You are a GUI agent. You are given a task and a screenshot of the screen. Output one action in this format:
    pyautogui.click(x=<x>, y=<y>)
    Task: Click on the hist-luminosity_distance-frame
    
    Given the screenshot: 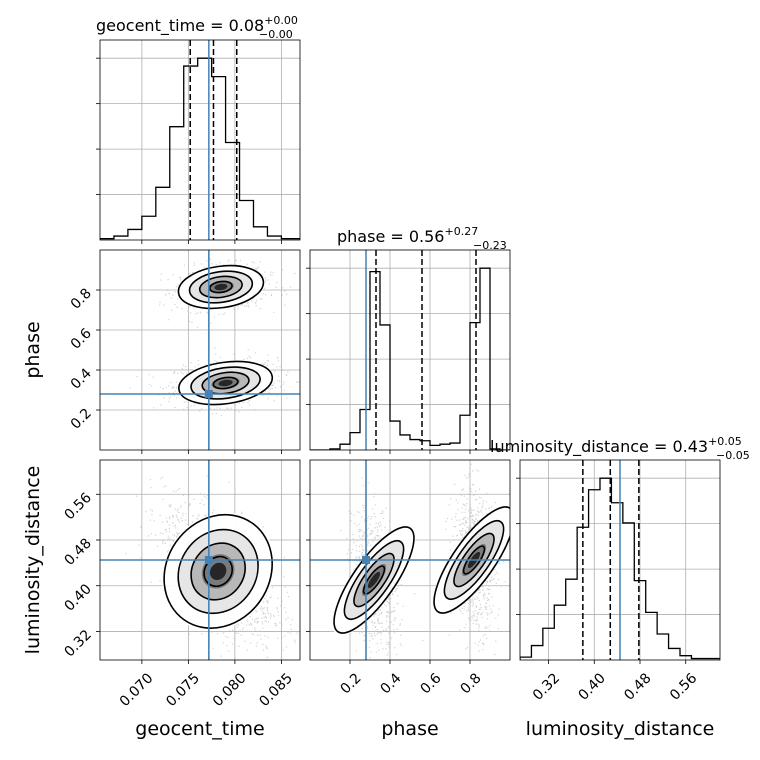 What is the action you would take?
    pyautogui.click(x=620, y=560)
    